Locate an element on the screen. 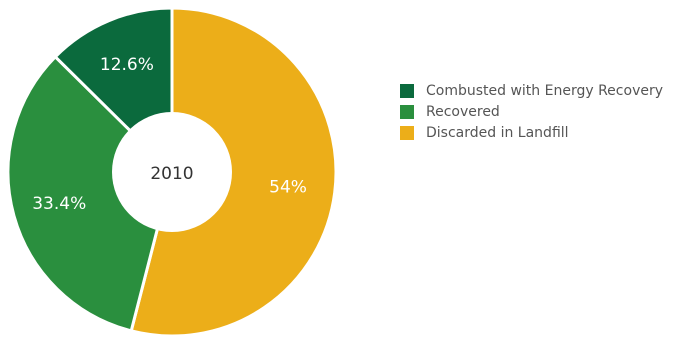  center-year-label: 2010 is located at coordinates (171, 174).